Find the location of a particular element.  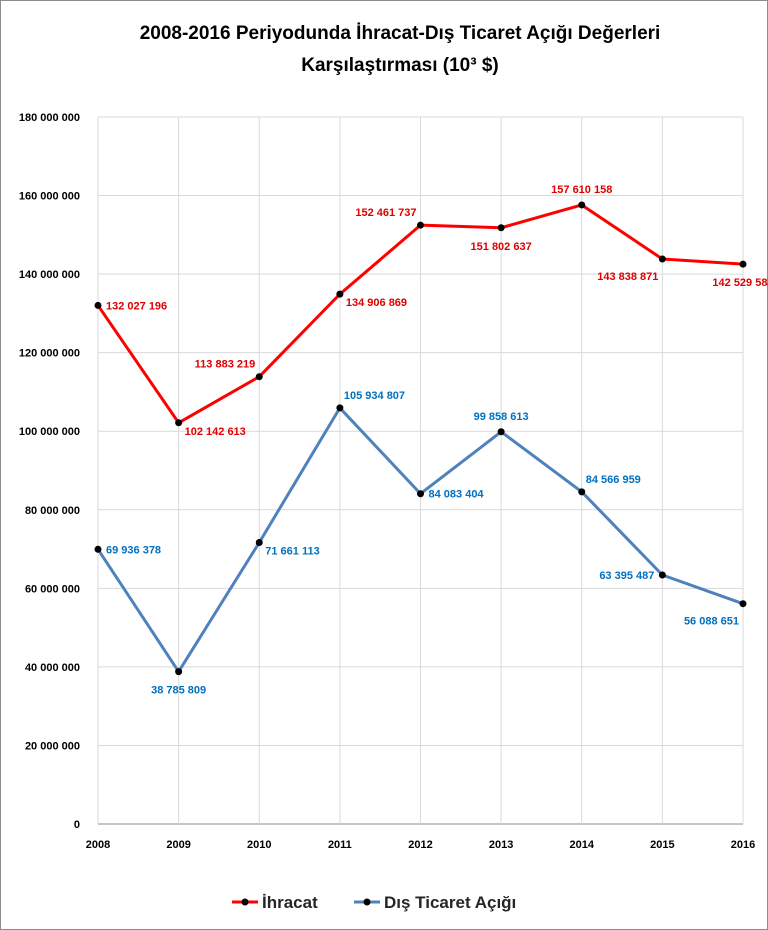

x-tick-label: 2010 is located at coordinates (259, 845).